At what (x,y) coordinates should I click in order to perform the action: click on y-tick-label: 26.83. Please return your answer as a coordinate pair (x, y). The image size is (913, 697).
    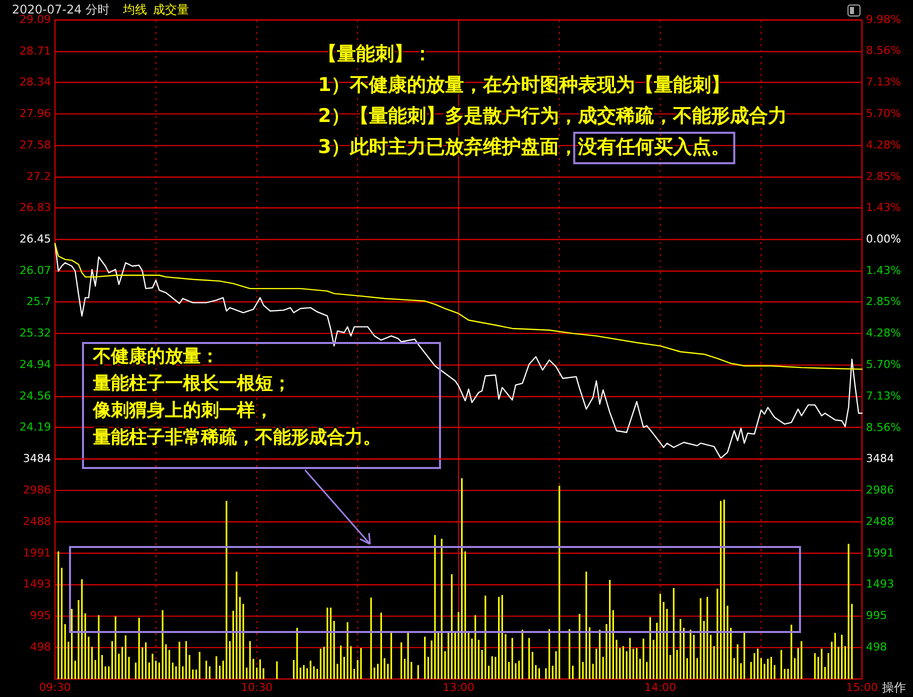
    Looking at the image, I should click on (35, 207).